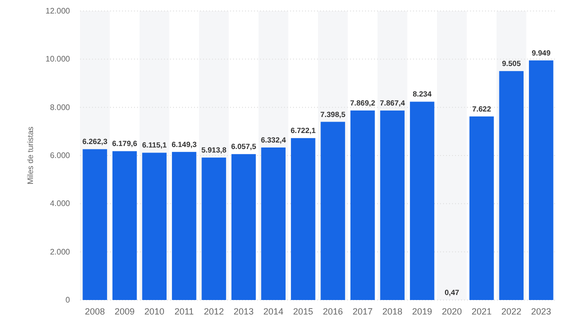 This screenshot has width=578, height=330. What do you see at coordinates (244, 311) in the screenshot?
I see `x-tick-label: 2013` at bounding box center [244, 311].